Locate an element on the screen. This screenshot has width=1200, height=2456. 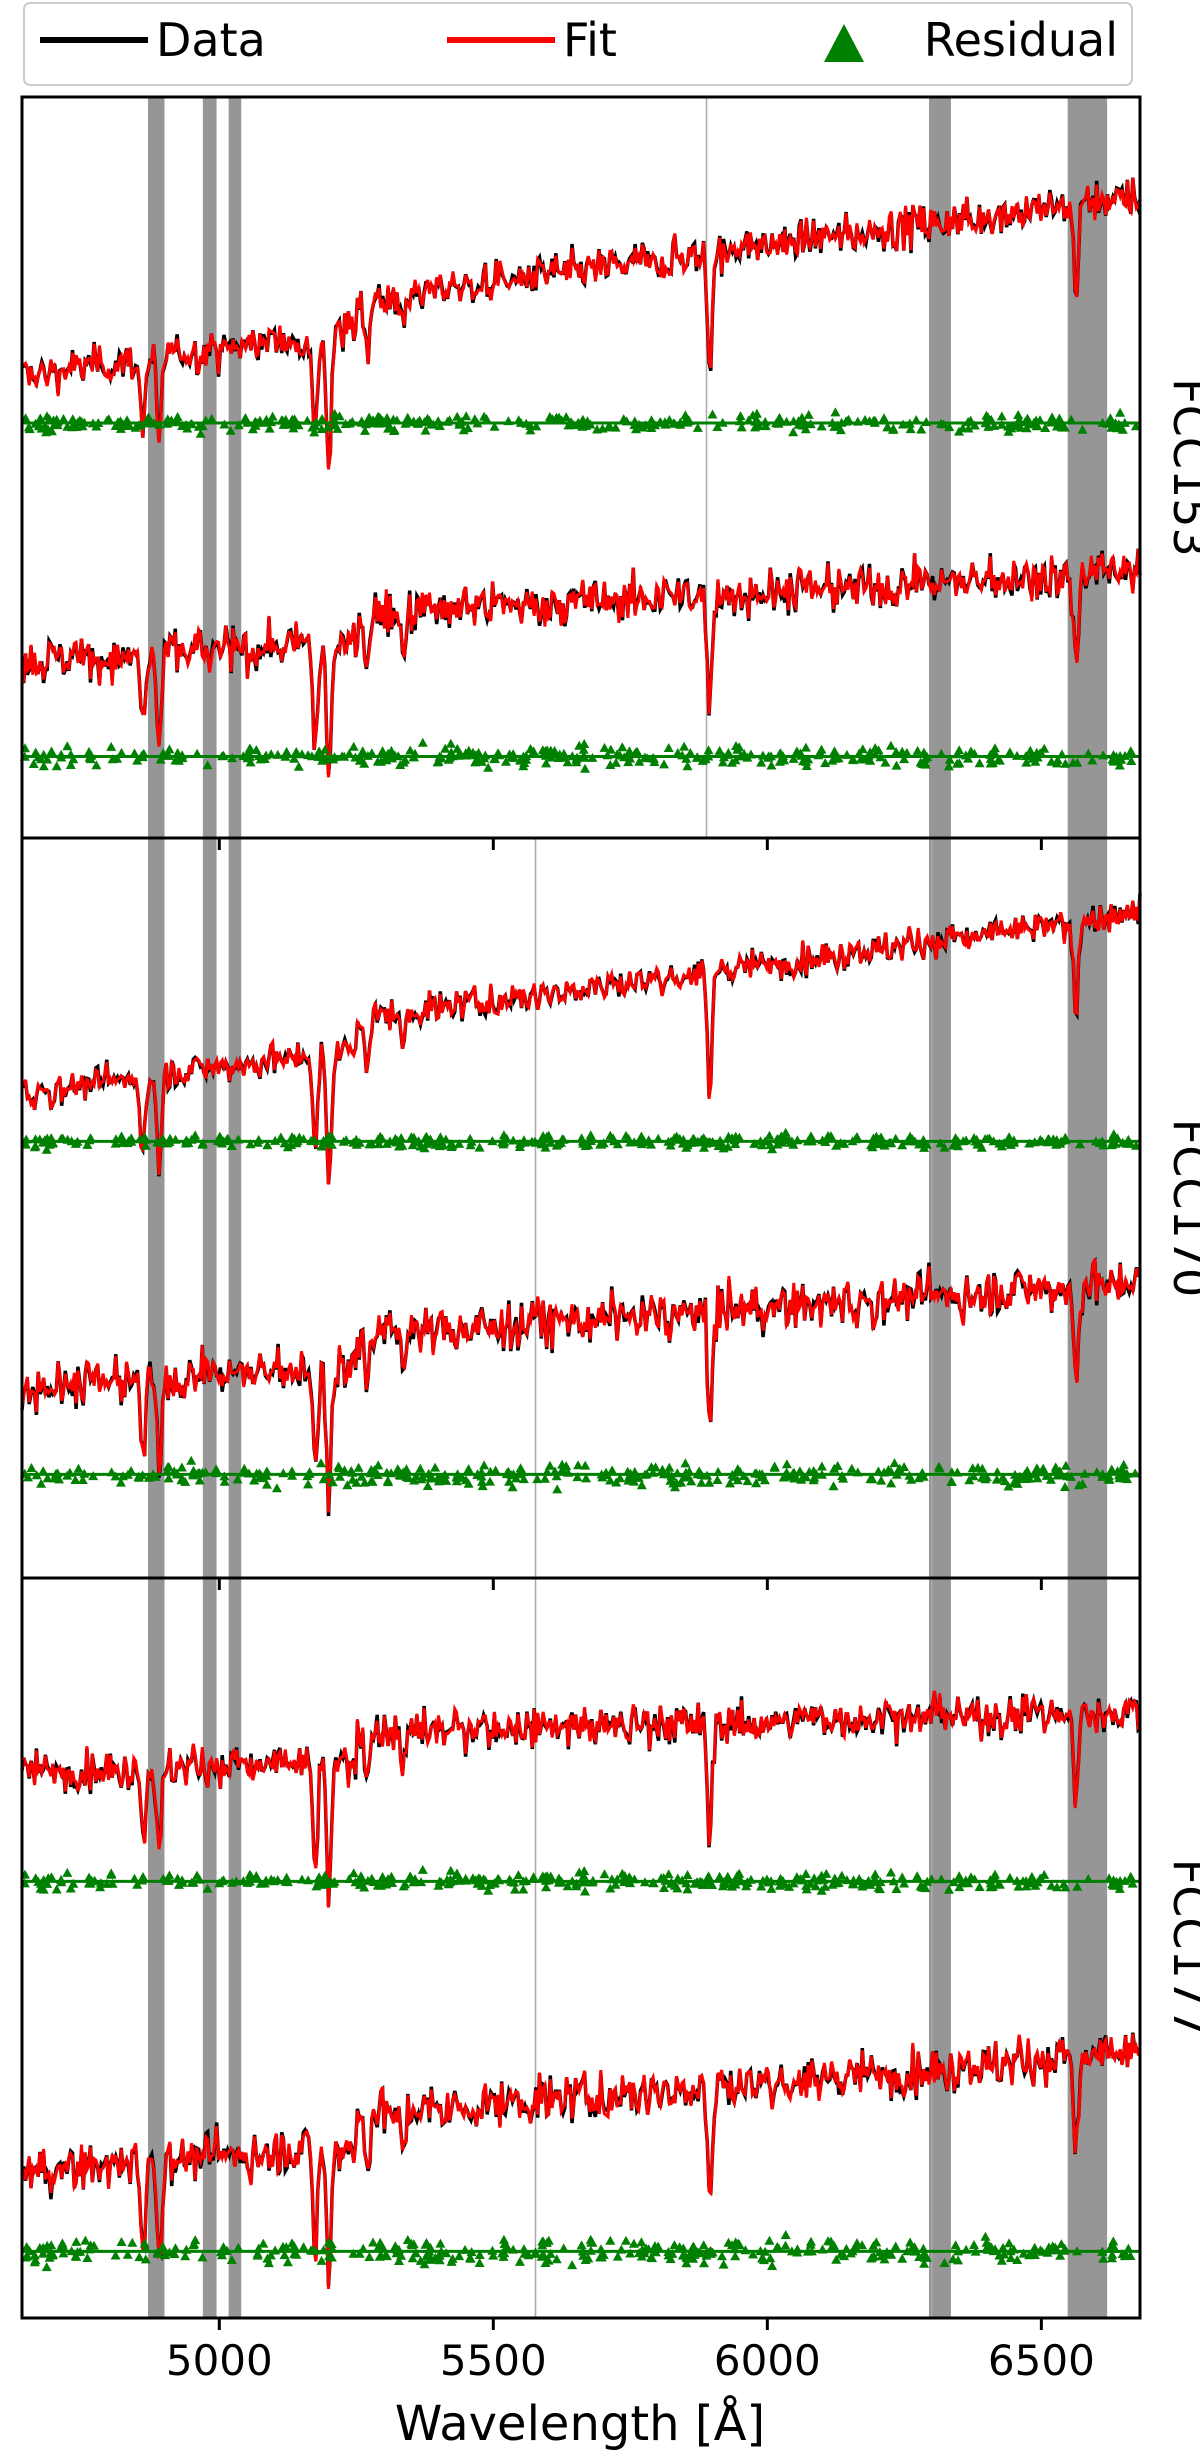
fit-line is located at coordinates (581, 2161).